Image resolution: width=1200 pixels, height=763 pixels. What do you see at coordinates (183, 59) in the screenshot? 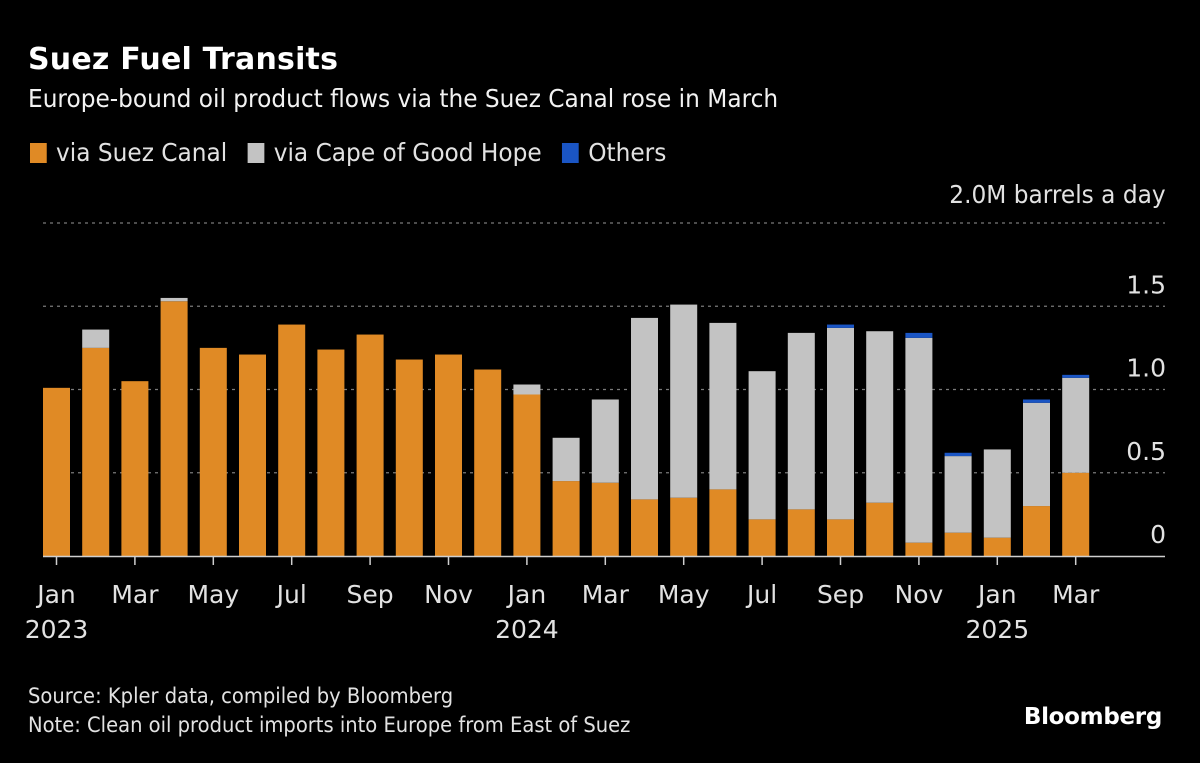
I see `chart-title: Suez Fuel Transits` at bounding box center [183, 59].